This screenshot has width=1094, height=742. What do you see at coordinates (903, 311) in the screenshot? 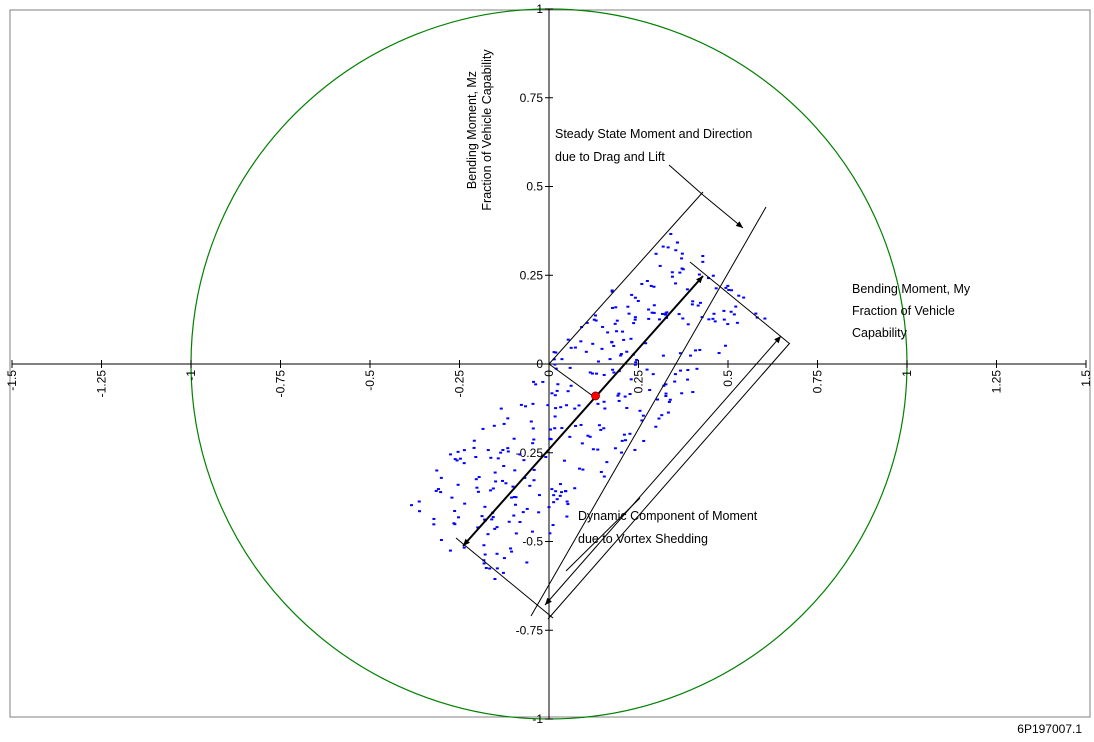
I see `x-axis-title-line-2: Fraction of Vehicle` at bounding box center [903, 311].